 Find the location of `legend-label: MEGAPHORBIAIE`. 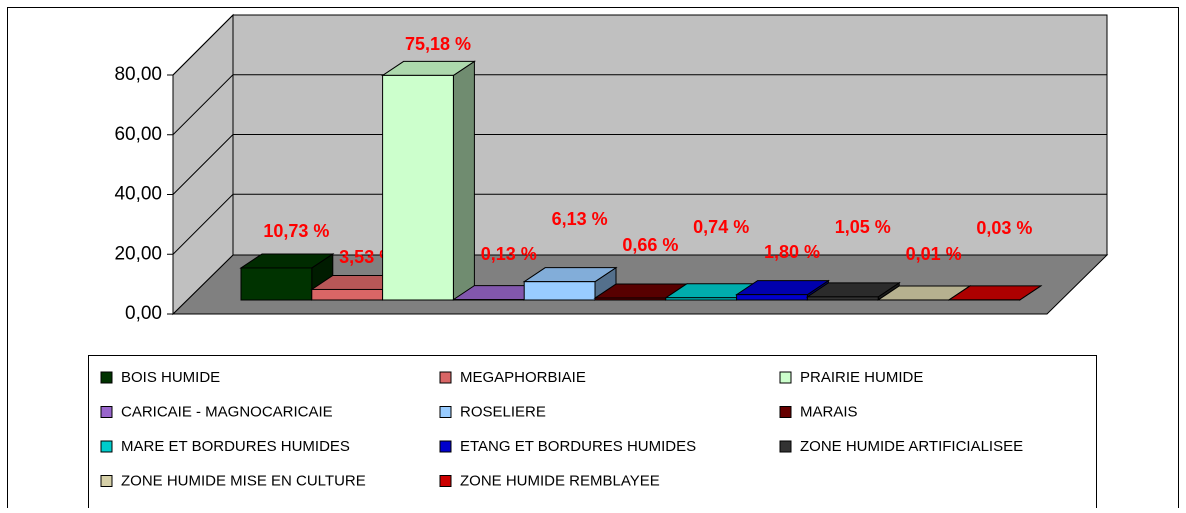

legend-label: MEGAPHORBIAIE is located at coordinates (523, 377).